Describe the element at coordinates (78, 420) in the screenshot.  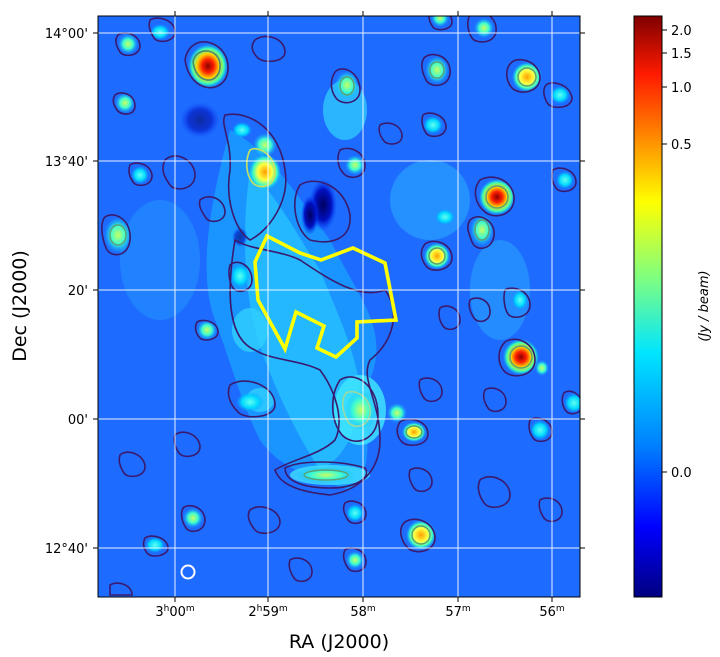
I see `dec-tick-3: 00'` at that location.